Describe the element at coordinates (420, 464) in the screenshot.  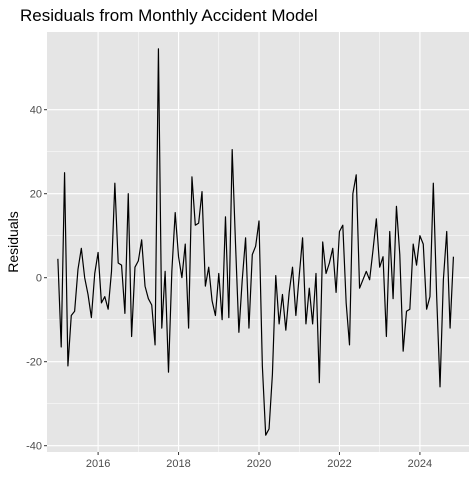
I see `x-tick-label: 2024` at that location.